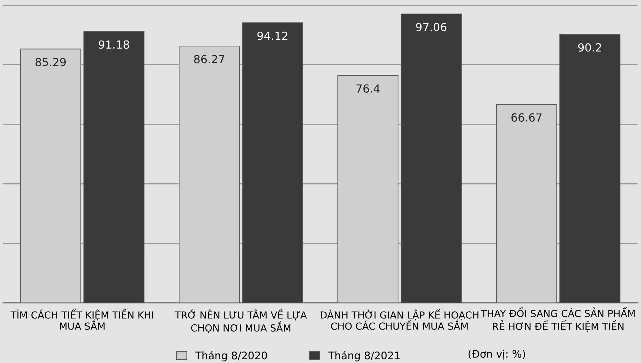  What do you see at coordinates (82, 319) in the screenshot?
I see `x-tick-label: TÌM CÁCH TIẾT KIỆM TIỀN KHI MUA SẮM` at bounding box center [82, 319].